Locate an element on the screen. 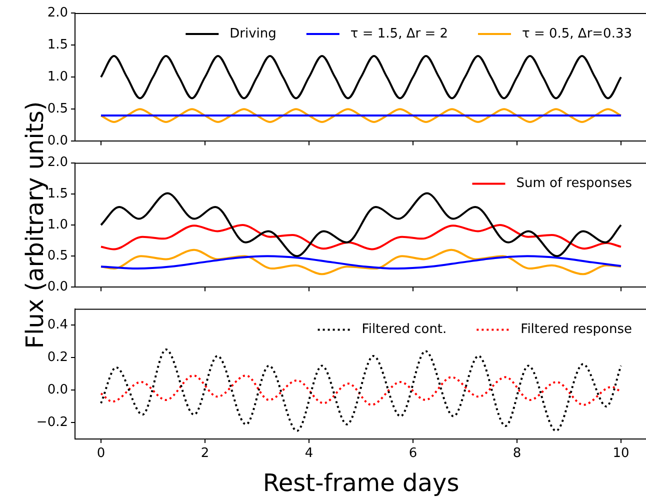 The width and height of the screenshot is (646, 498). legend-label: Sum of responses is located at coordinates (574, 184).